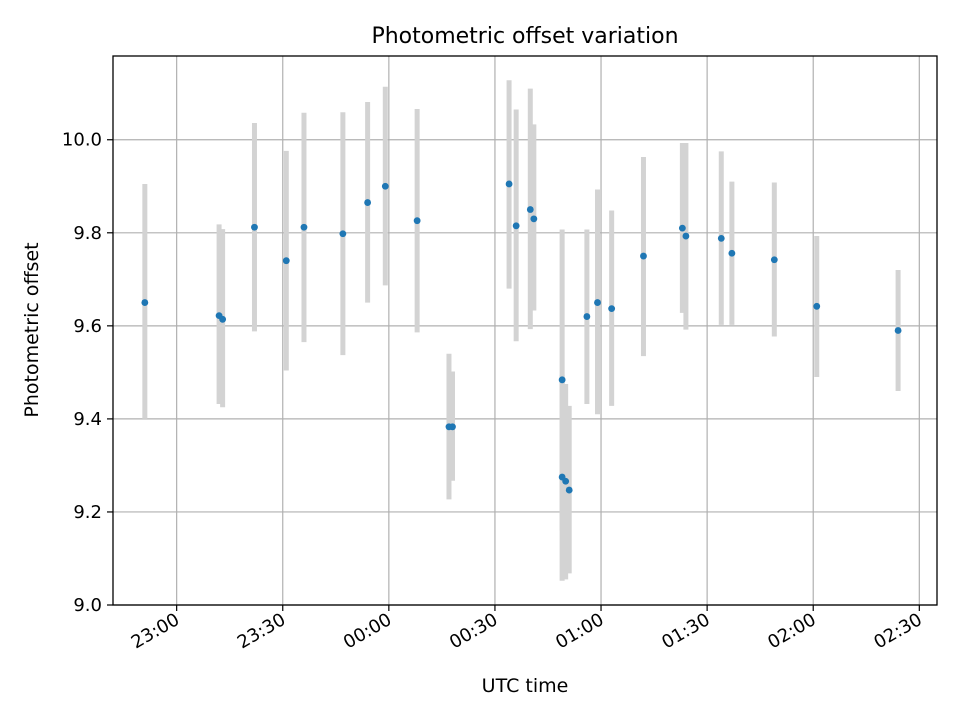  I want to click on y-tick-label: 9.4, so click(87, 419).